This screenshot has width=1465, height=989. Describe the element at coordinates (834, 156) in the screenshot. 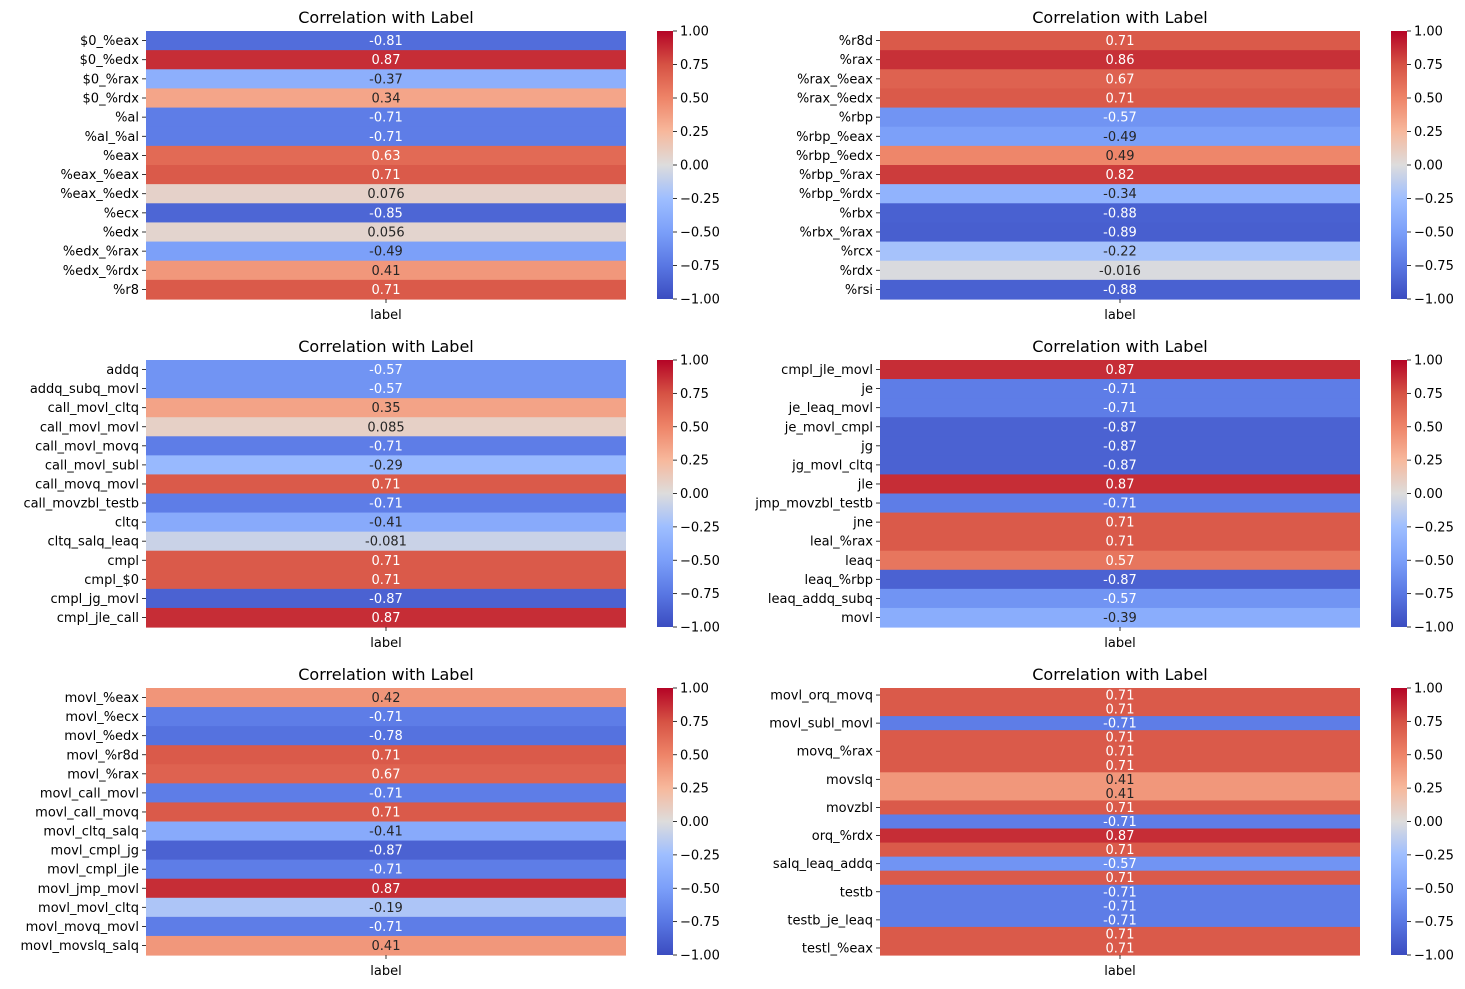

I see `row-tick-label: %rbp_%edx` at that location.